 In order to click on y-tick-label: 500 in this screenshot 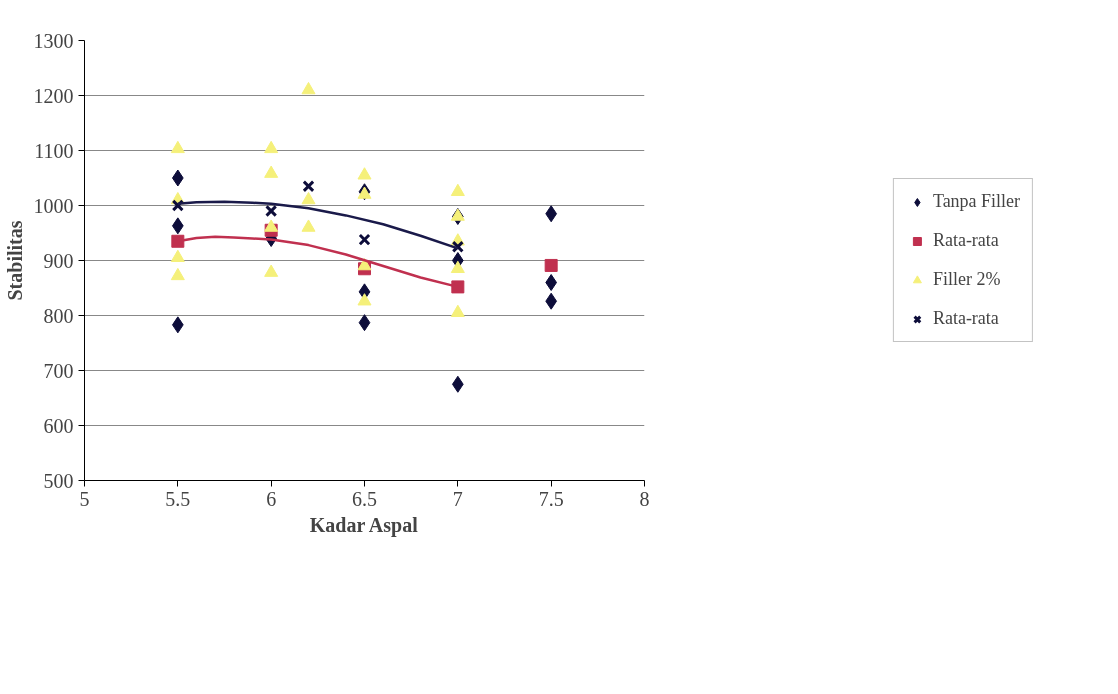, I will do `click(58, 480)`.